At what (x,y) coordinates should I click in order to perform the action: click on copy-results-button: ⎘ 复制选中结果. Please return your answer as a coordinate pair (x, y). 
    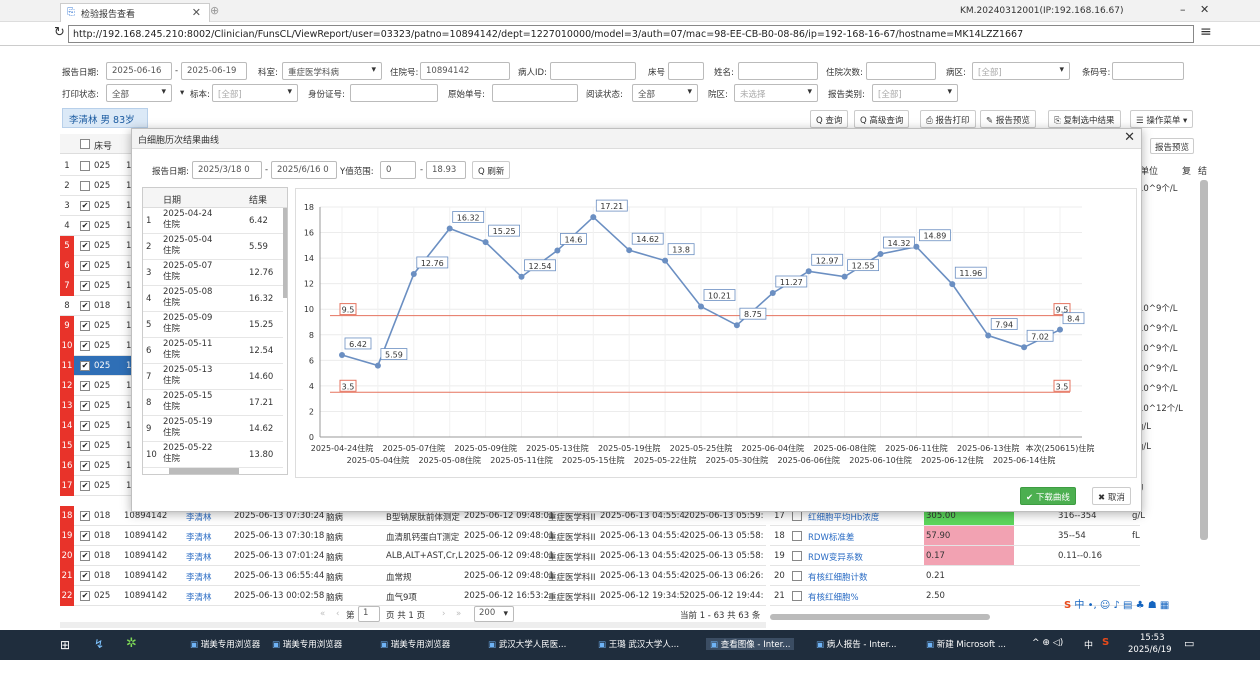
    Looking at the image, I should click on (1084, 119).